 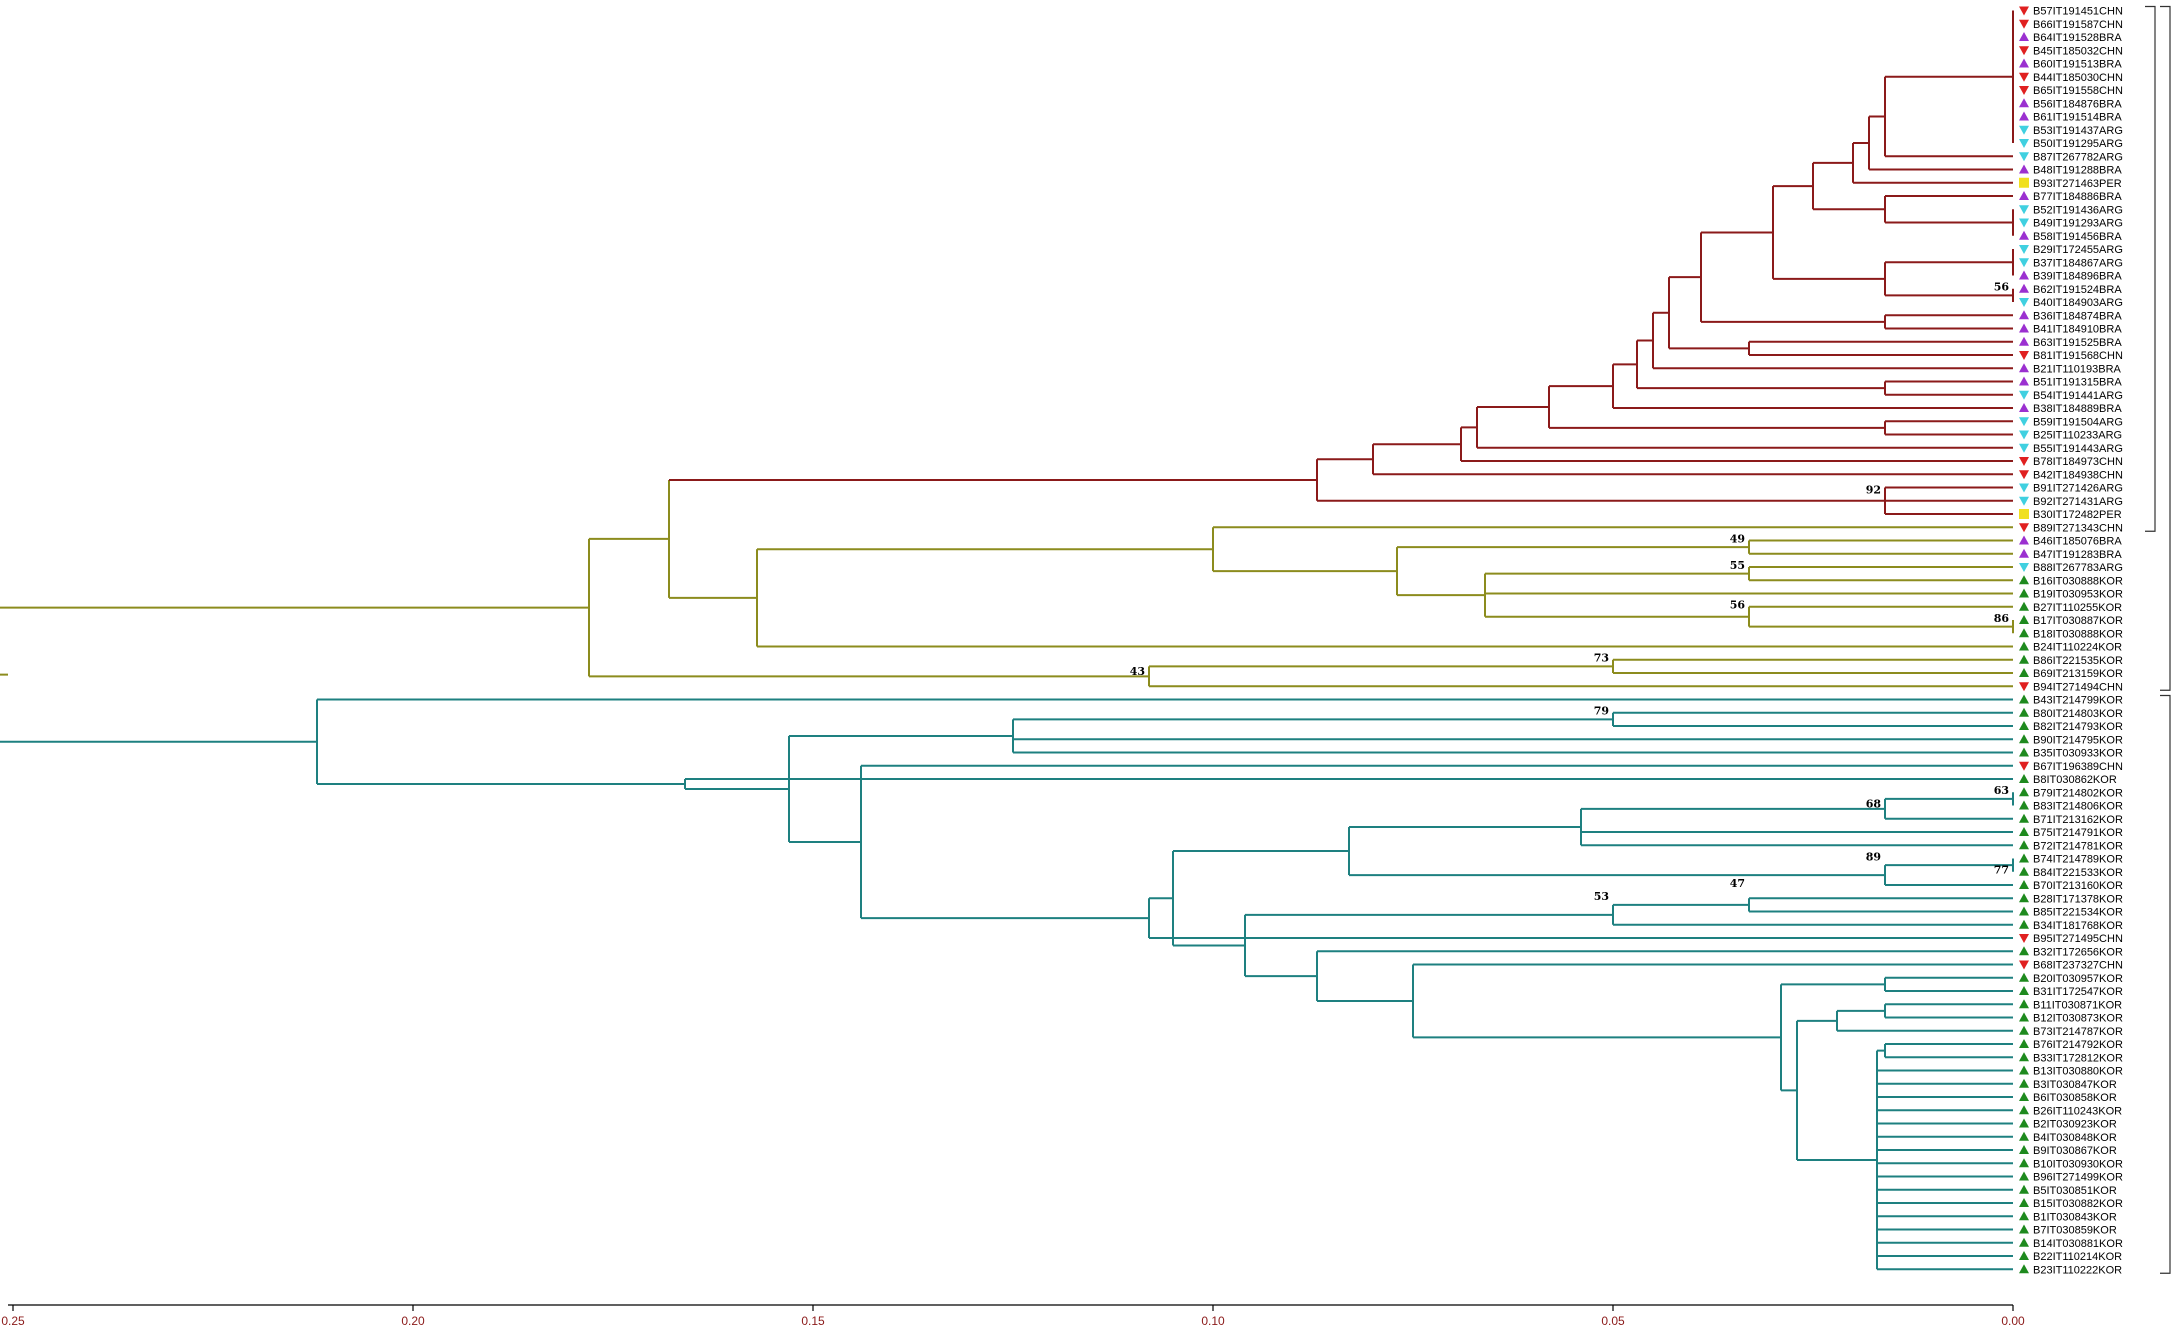 I want to click on leaf-label: B52IT191436ARG, so click(x=2078, y=210).